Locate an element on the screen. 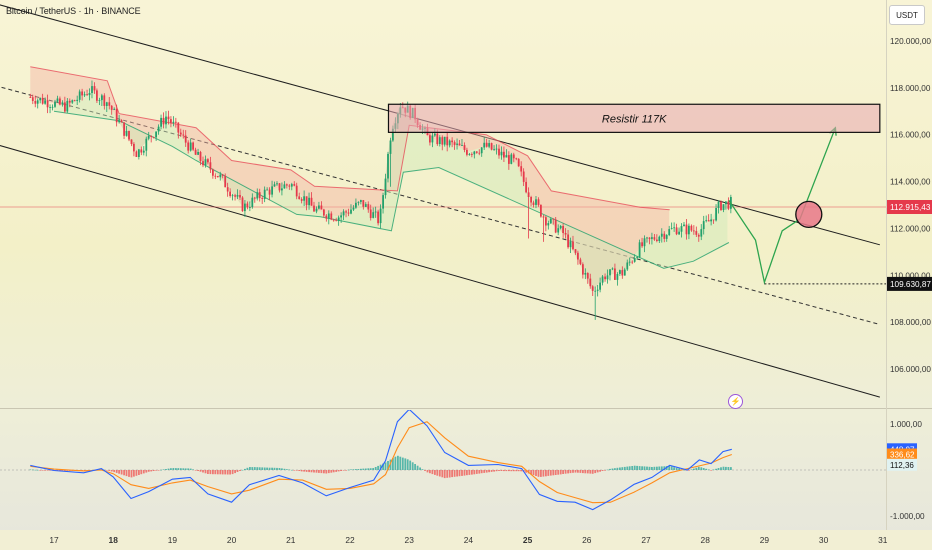  time-axis-tick-label: 31 is located at coordinates (883, 540).